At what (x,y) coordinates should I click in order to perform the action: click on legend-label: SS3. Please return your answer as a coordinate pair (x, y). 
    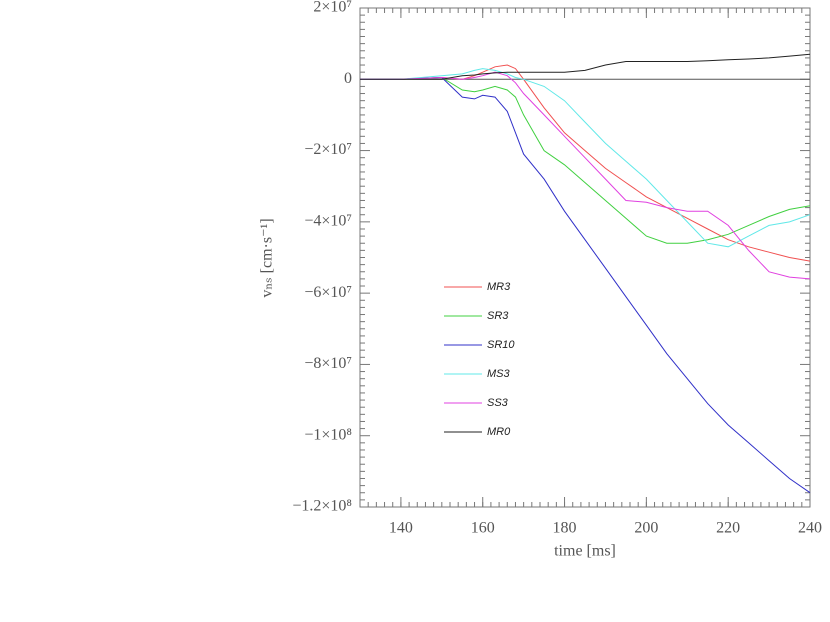
    Looking at the image, I should click on (498, 403).